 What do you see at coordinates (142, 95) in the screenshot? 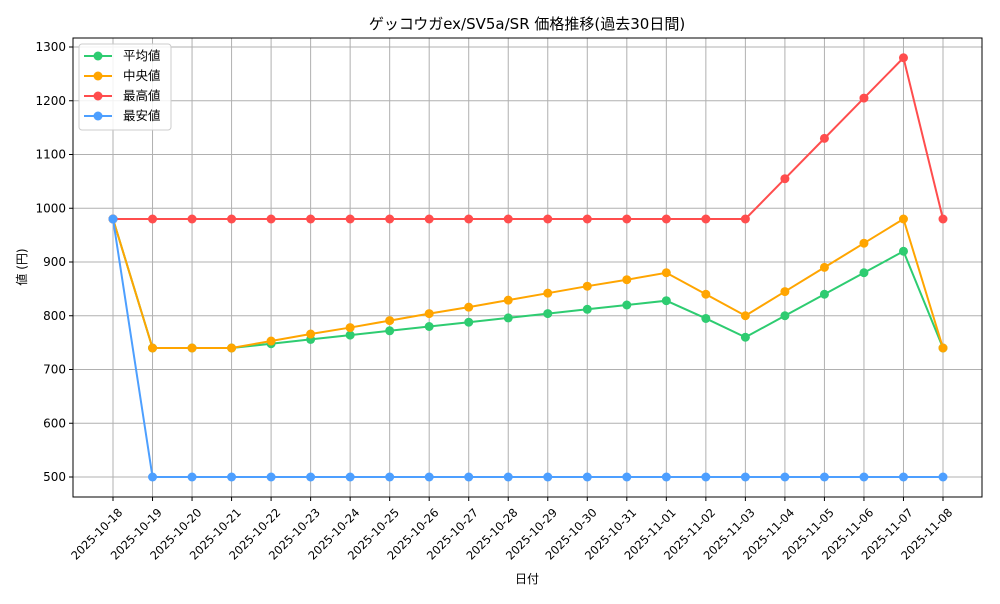
I see `legend-label: 最高値` at bounding box center [142, 95].